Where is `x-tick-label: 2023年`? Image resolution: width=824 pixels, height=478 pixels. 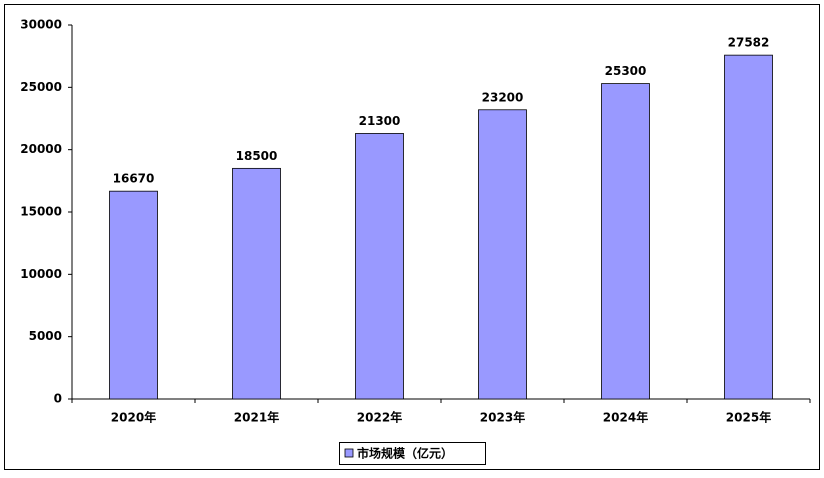 x-tick-label: 2023年 is located at coordinates (502, 417).